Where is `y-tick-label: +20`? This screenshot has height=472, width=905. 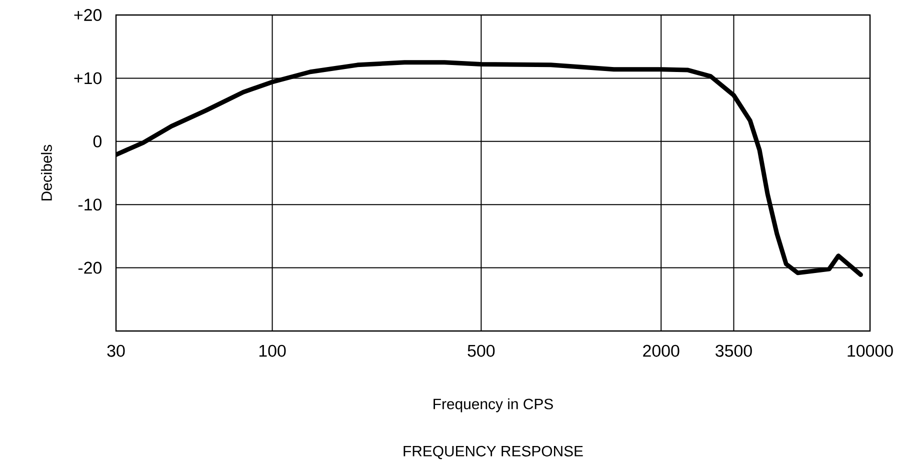
y-tick-label: +20 is located at coordinates (88, 15).